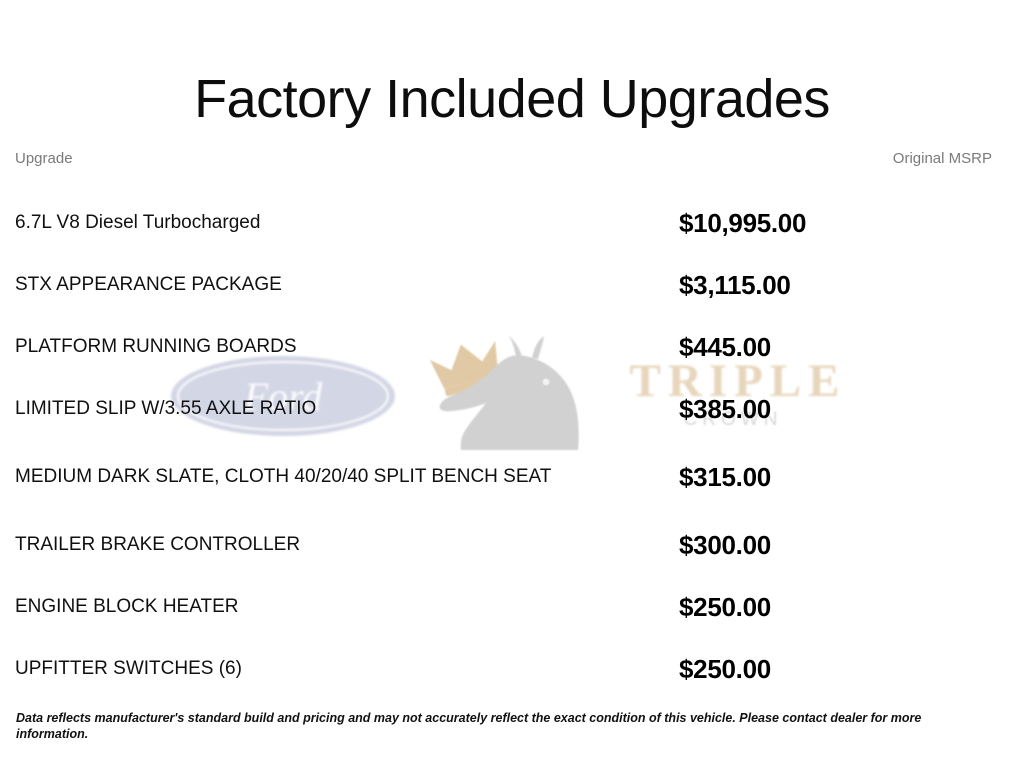 This screenshot has height=768, width=1024. I want to click on table-row: UPFITTER SWITCHES (6) $250.00, so click(512, 669).